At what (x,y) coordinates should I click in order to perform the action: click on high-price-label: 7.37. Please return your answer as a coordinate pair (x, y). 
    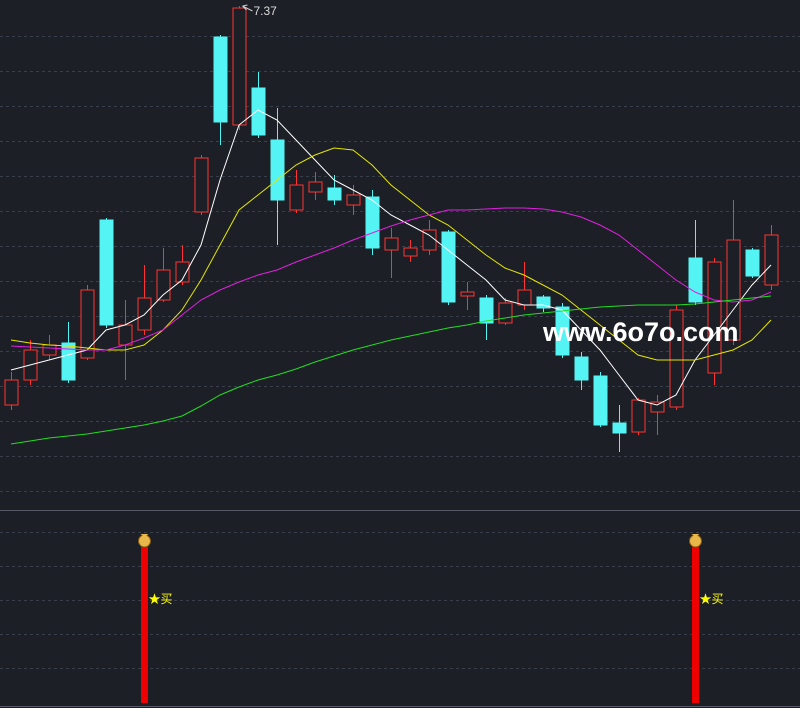
    Looking at the image, I should click on (266, 11).